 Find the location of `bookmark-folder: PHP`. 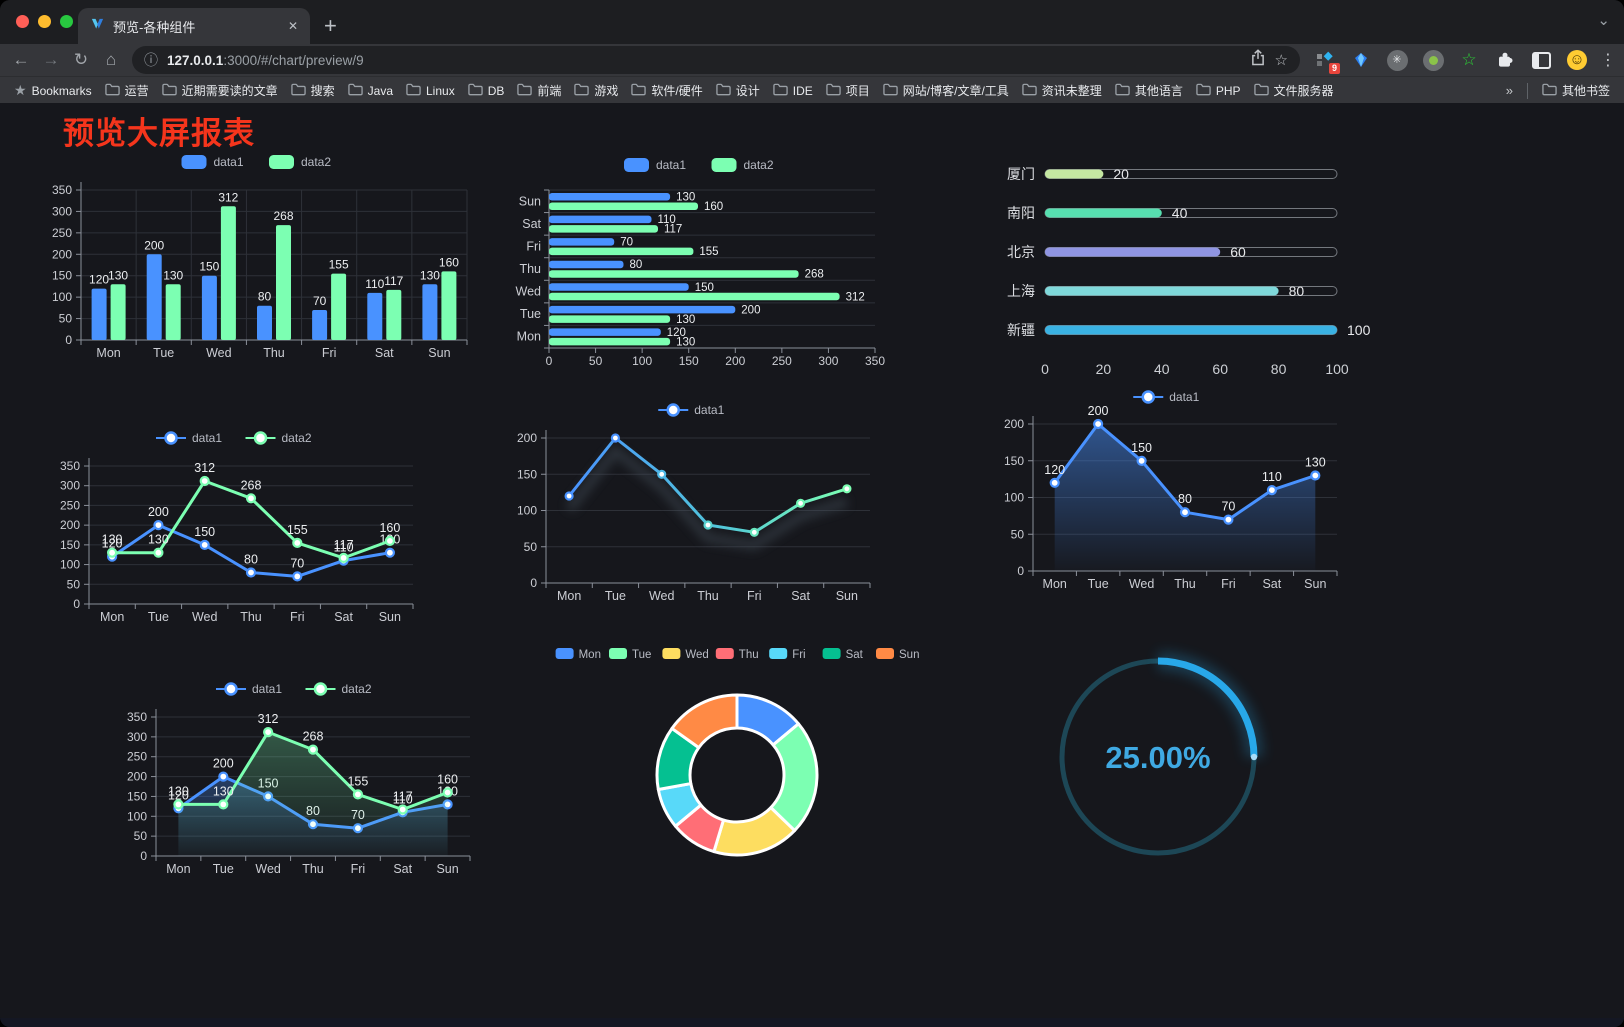

bookmark-folder: PHP is located at coordinates (1218, 91).